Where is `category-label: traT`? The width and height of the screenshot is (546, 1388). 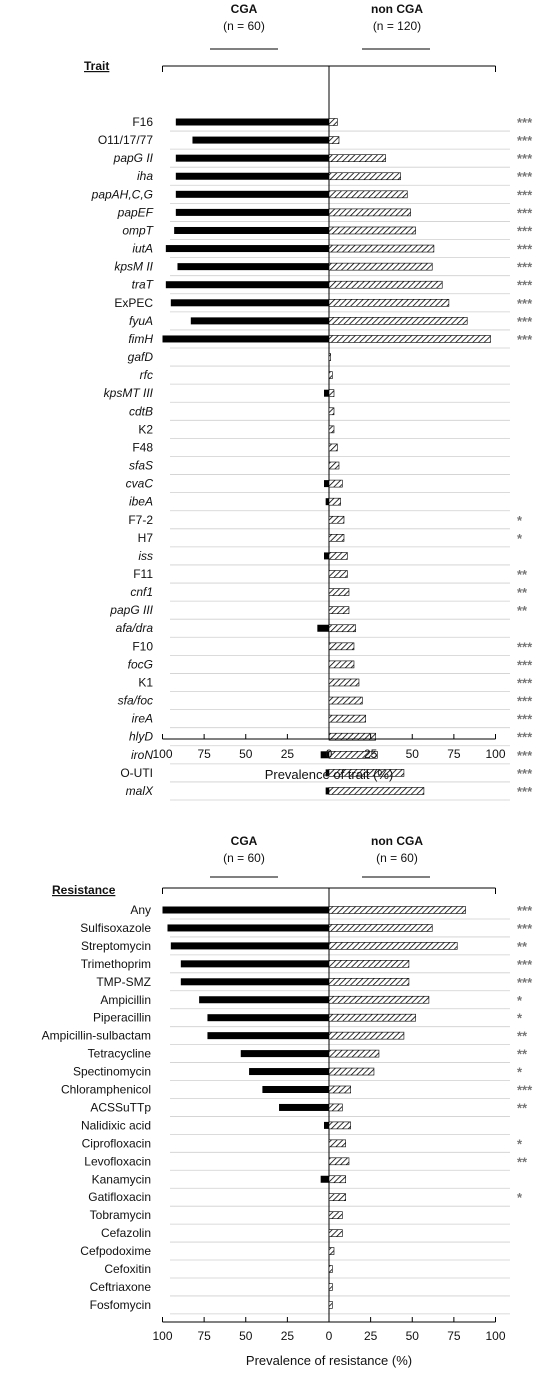 category-label: traT is located at coordinates (143, 285).